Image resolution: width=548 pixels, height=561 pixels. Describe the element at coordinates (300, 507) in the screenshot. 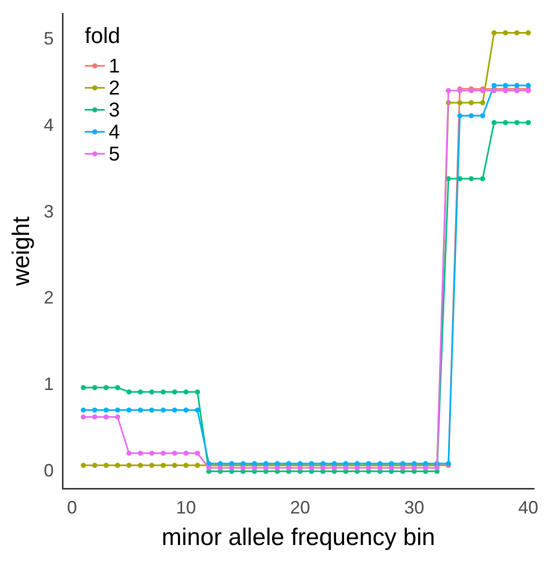

I see `x-tick-label: 20` at that location.